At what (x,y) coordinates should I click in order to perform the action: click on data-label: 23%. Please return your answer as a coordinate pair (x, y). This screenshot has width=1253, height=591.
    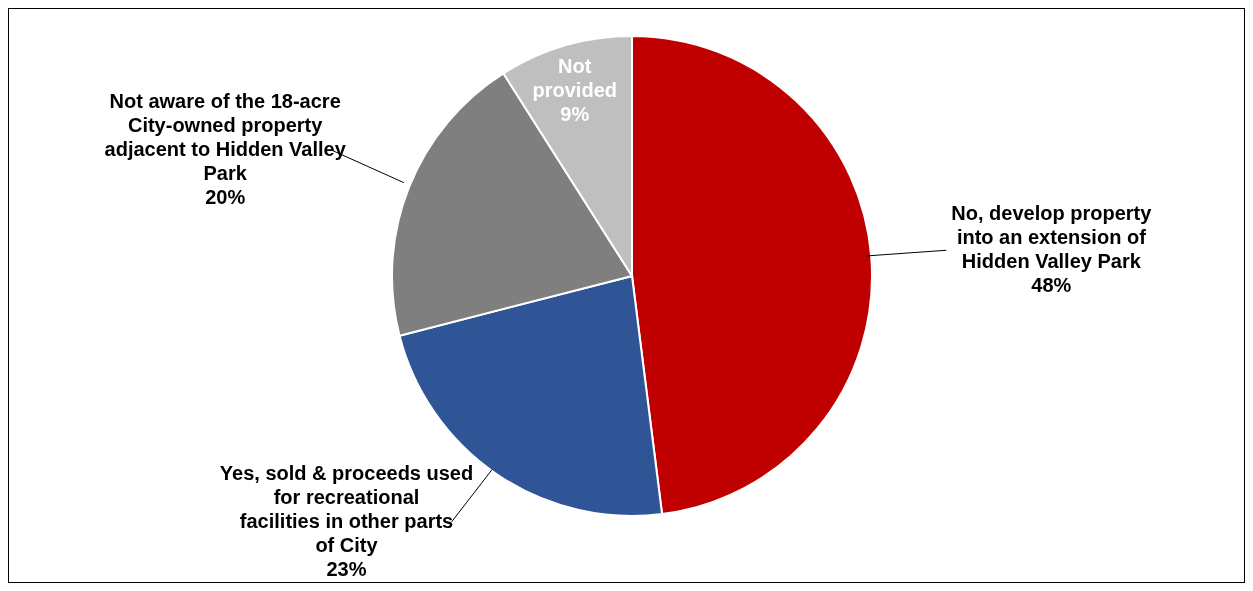
    Looking at the image, I should click on (346, 569).